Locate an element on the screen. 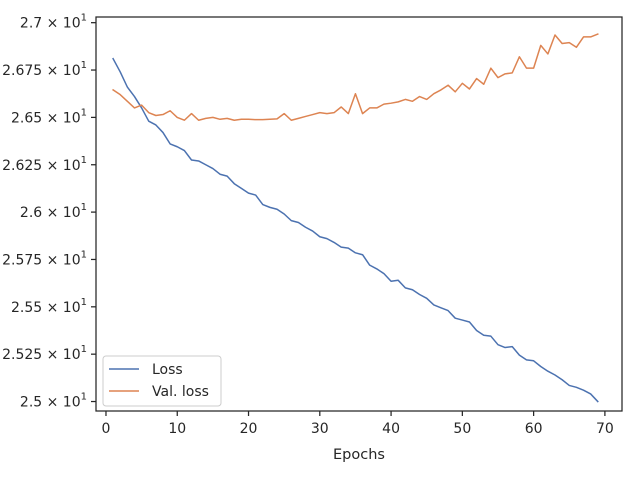 This screenshot has height=480, width=640. series-line-val-loss is located at coordinates (355, 77).